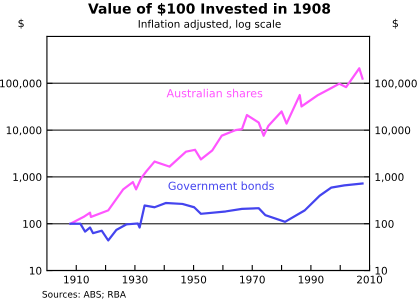 The height and width of the screenshot is (304, 419). Describe the element at coordinates (76, 280) in the screenshot. I see `x-tick-label: 1910` at that location.